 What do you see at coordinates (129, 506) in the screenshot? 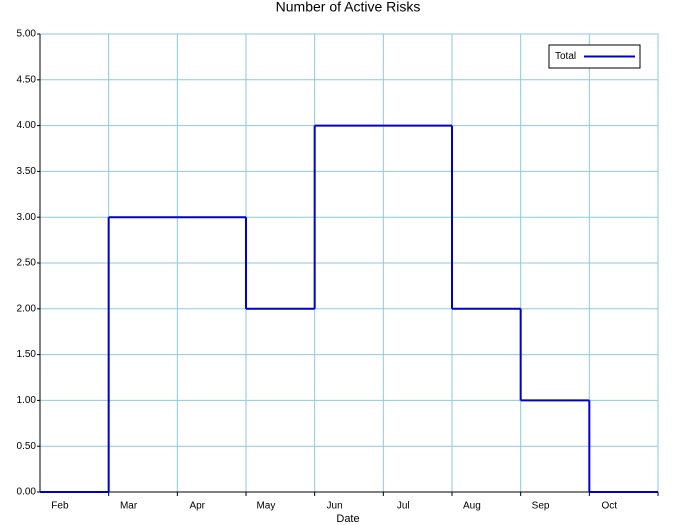
I see `x-tick-label: Mar` at bounding box center [129, 506].